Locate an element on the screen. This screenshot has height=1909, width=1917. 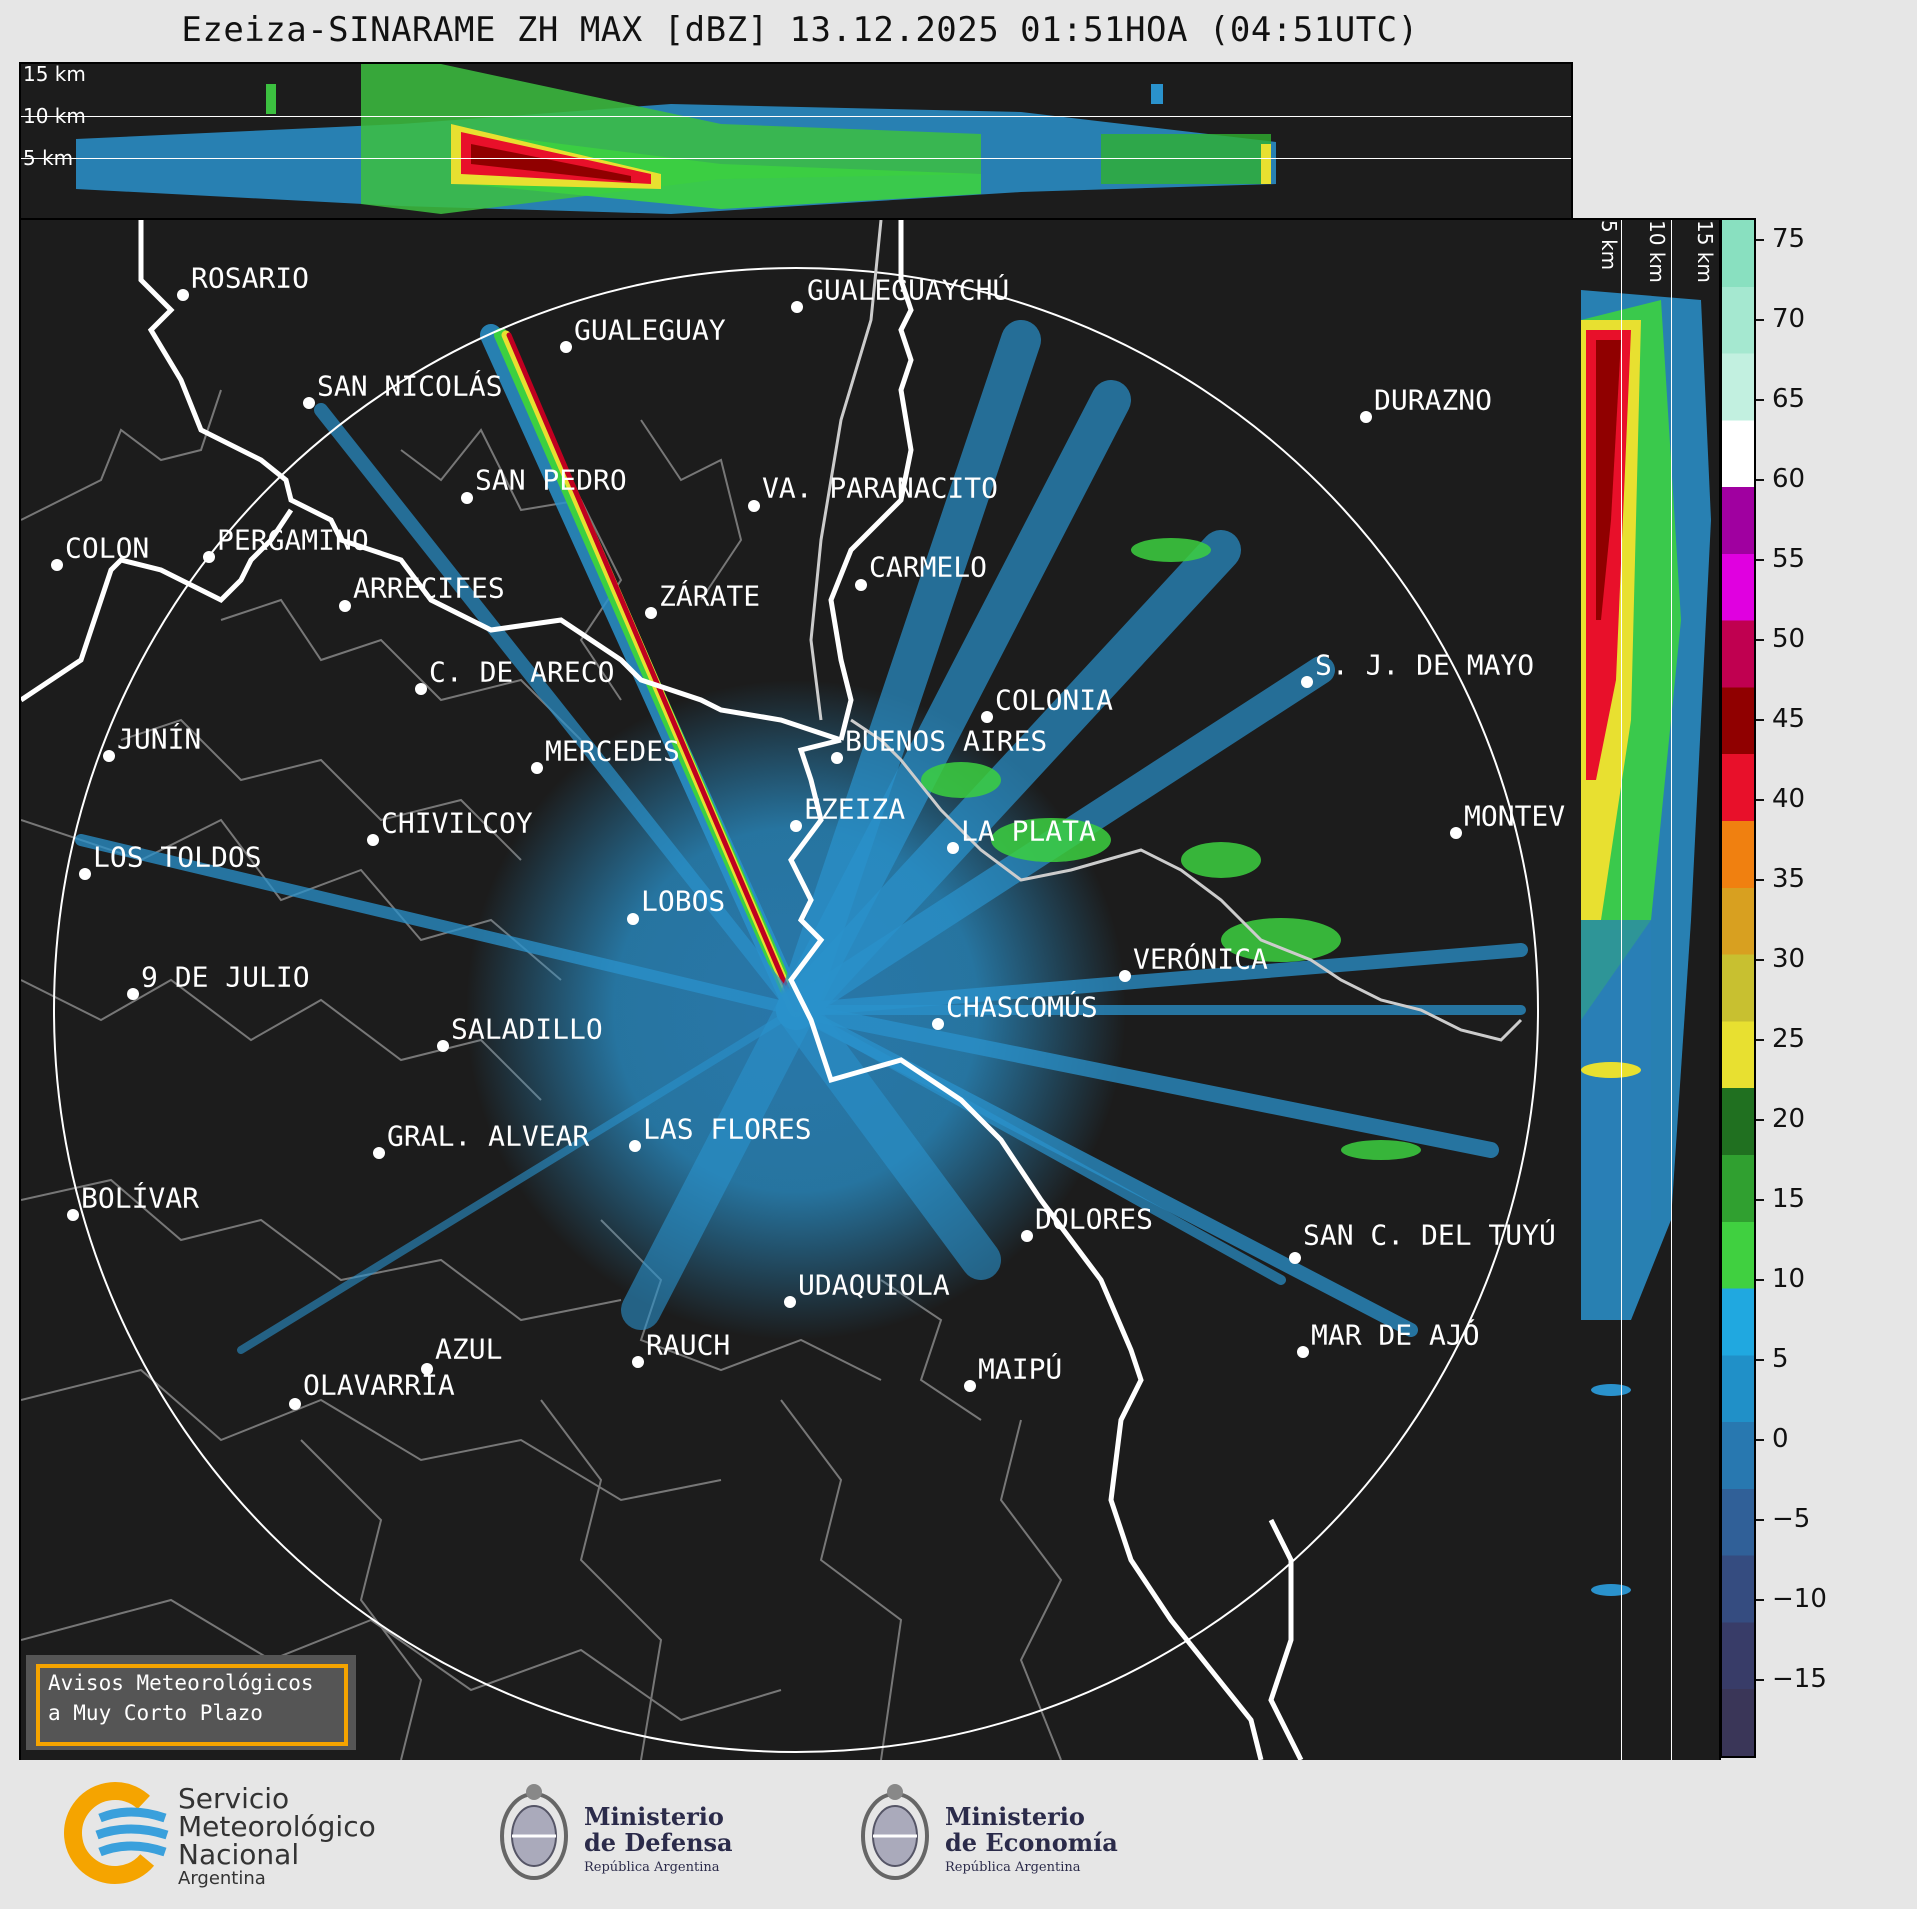
colorbar-tick-label: 55 is located at coordinates (1780, 559).